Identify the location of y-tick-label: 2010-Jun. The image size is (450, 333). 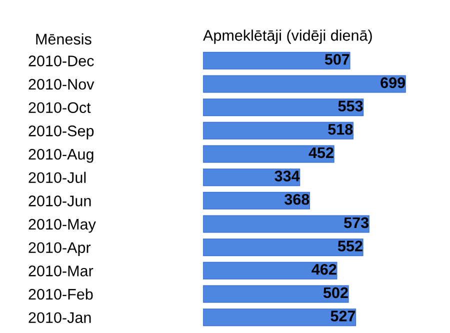
(59, 201).